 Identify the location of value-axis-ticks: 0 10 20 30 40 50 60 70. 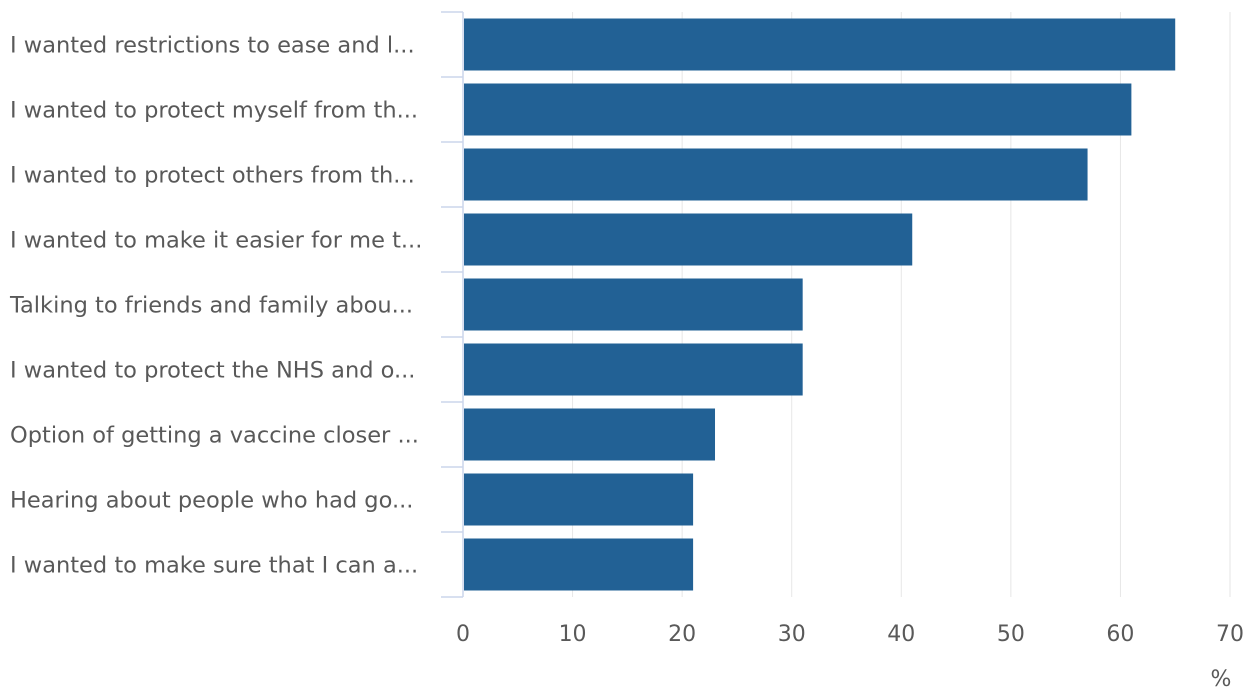
(850, 634).